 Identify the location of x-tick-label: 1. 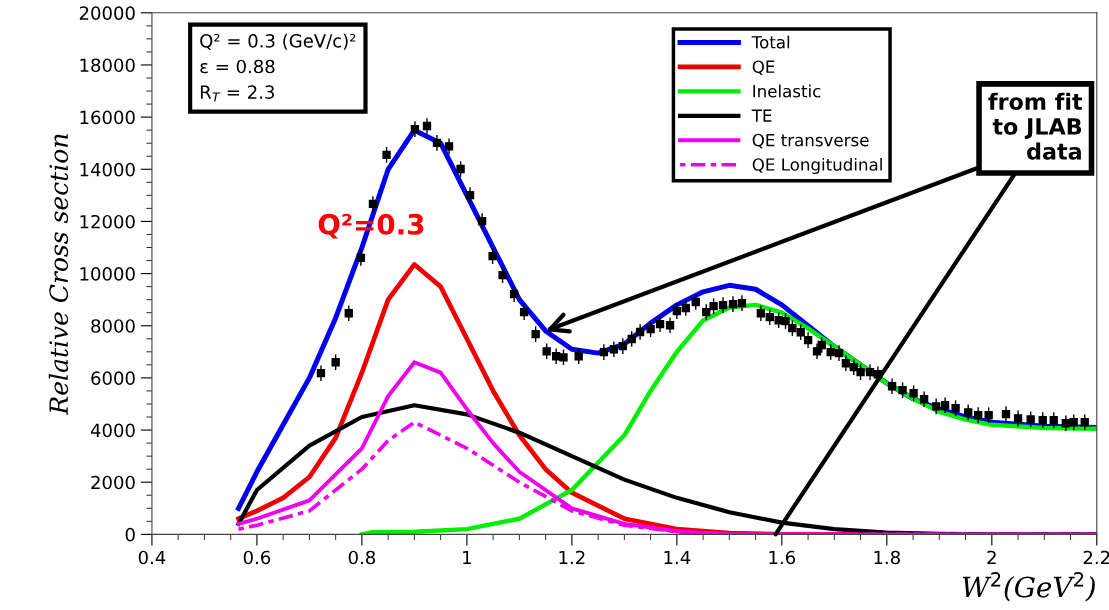
(467, 557).